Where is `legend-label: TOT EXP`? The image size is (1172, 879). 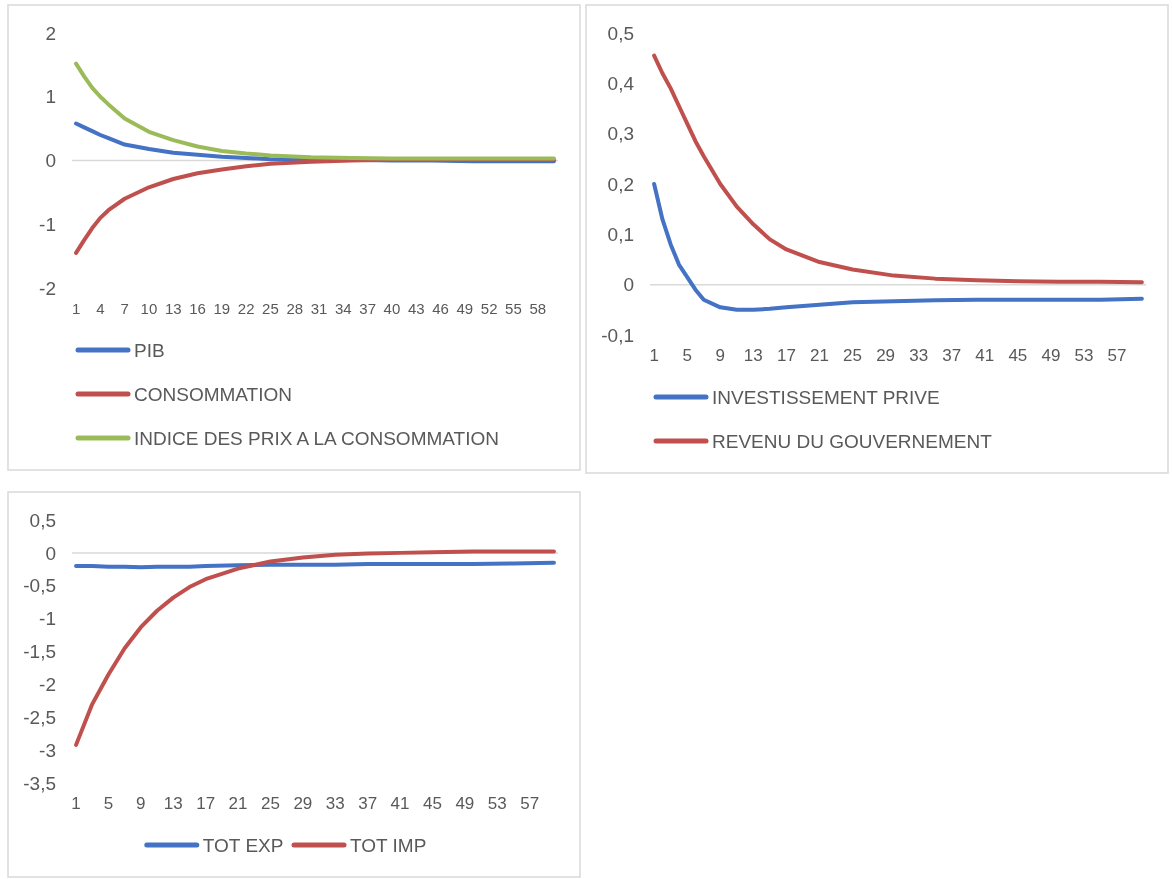
legend-label: TOT EXP is located at coordinates (243, 845).